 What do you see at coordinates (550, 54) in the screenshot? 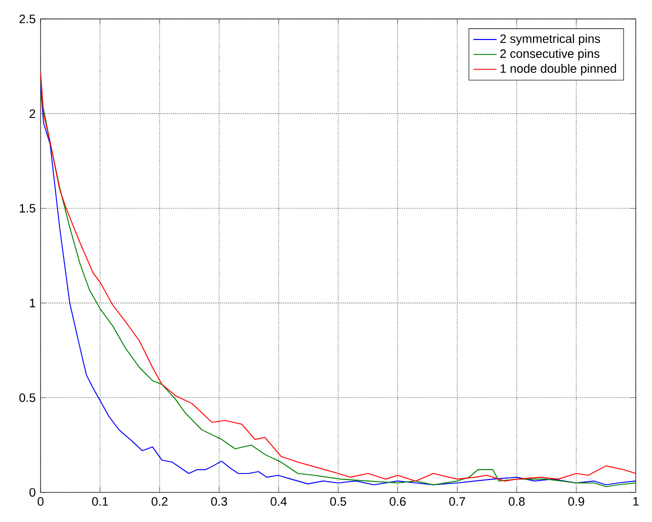
I see `legend-label: 2 consecutive pins` at bounding box center [550, 54].